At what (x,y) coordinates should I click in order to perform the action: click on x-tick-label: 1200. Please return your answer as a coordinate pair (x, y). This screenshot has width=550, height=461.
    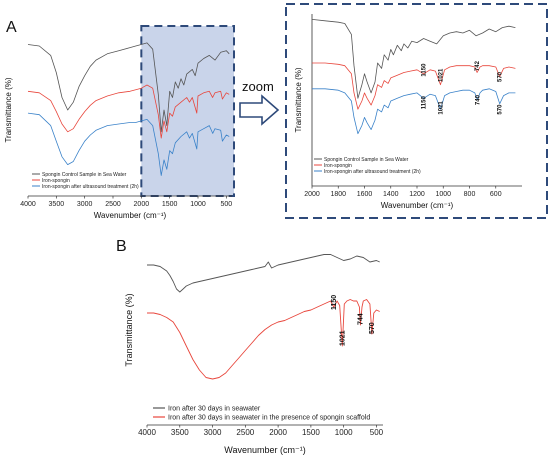
    Looking at the image, I should click on (417, 194).